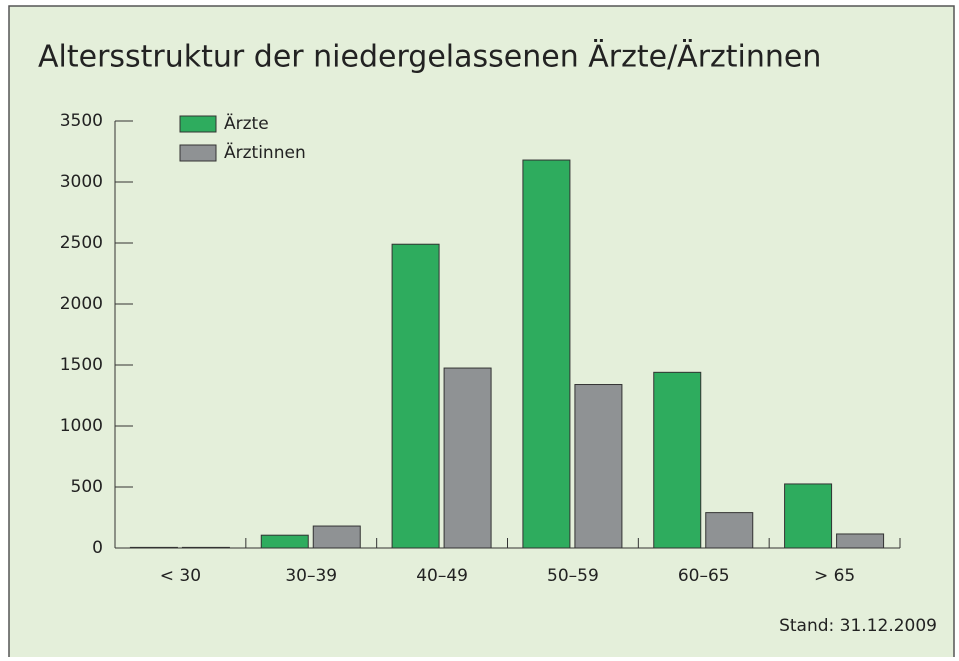 The image size is (959, 661). What do you see at coordinates (81, 243) in the screenshot?
I see `y-tick-label: 2500` at bounding box center [81, 243].